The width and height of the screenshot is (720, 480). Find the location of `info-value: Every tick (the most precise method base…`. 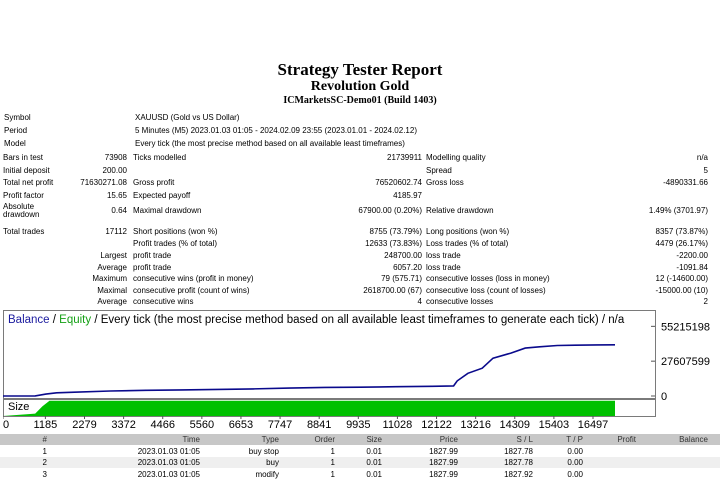

info-value: Every tick (the most precise method base… is located at coordinates (270, 143).